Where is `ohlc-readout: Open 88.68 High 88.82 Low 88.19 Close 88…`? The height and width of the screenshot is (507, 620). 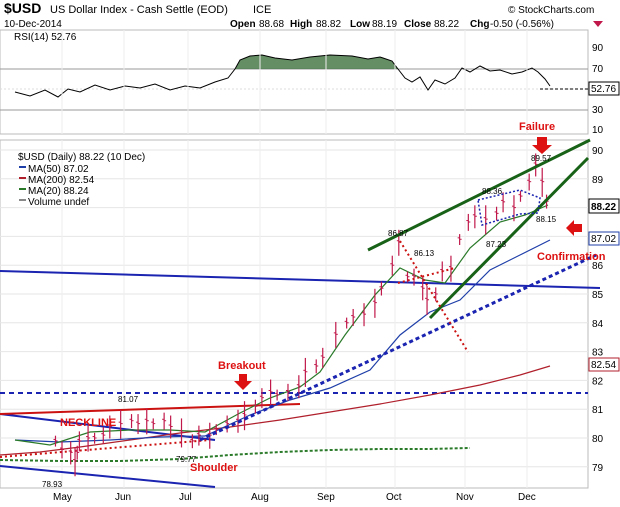 ohlc-readout: Open 88.68 High 88.82 Low 88.19 Close 88… is located at coordinates (392, 24).